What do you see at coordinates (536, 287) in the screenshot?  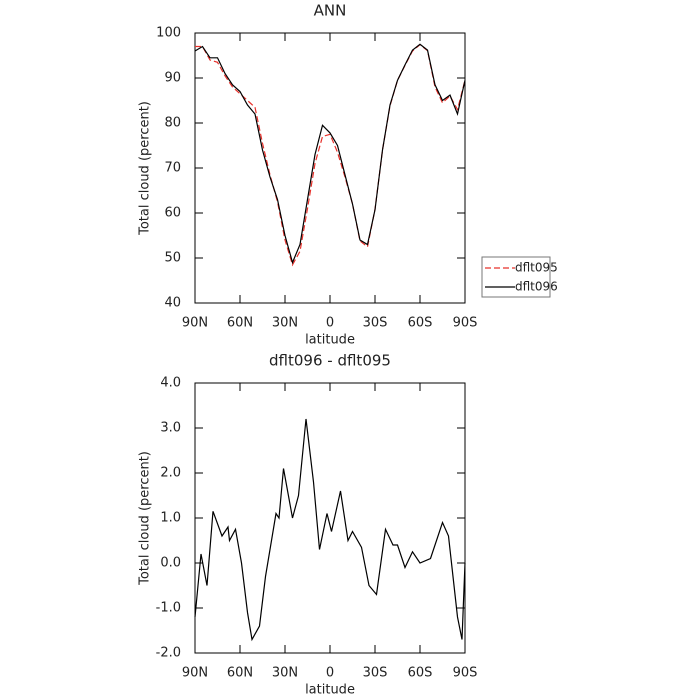 I see `legend-label: dflt096` at bounding box center [536, 287].